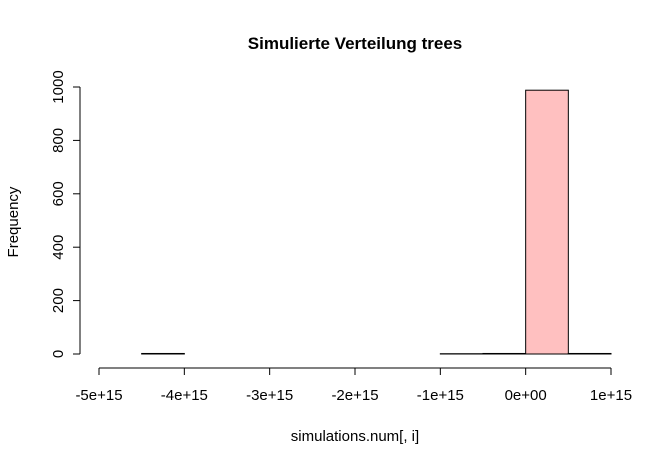  Describe the element at coordinates (58, 193) in the screenshot. I see `y-tick-label: 600` at that location.